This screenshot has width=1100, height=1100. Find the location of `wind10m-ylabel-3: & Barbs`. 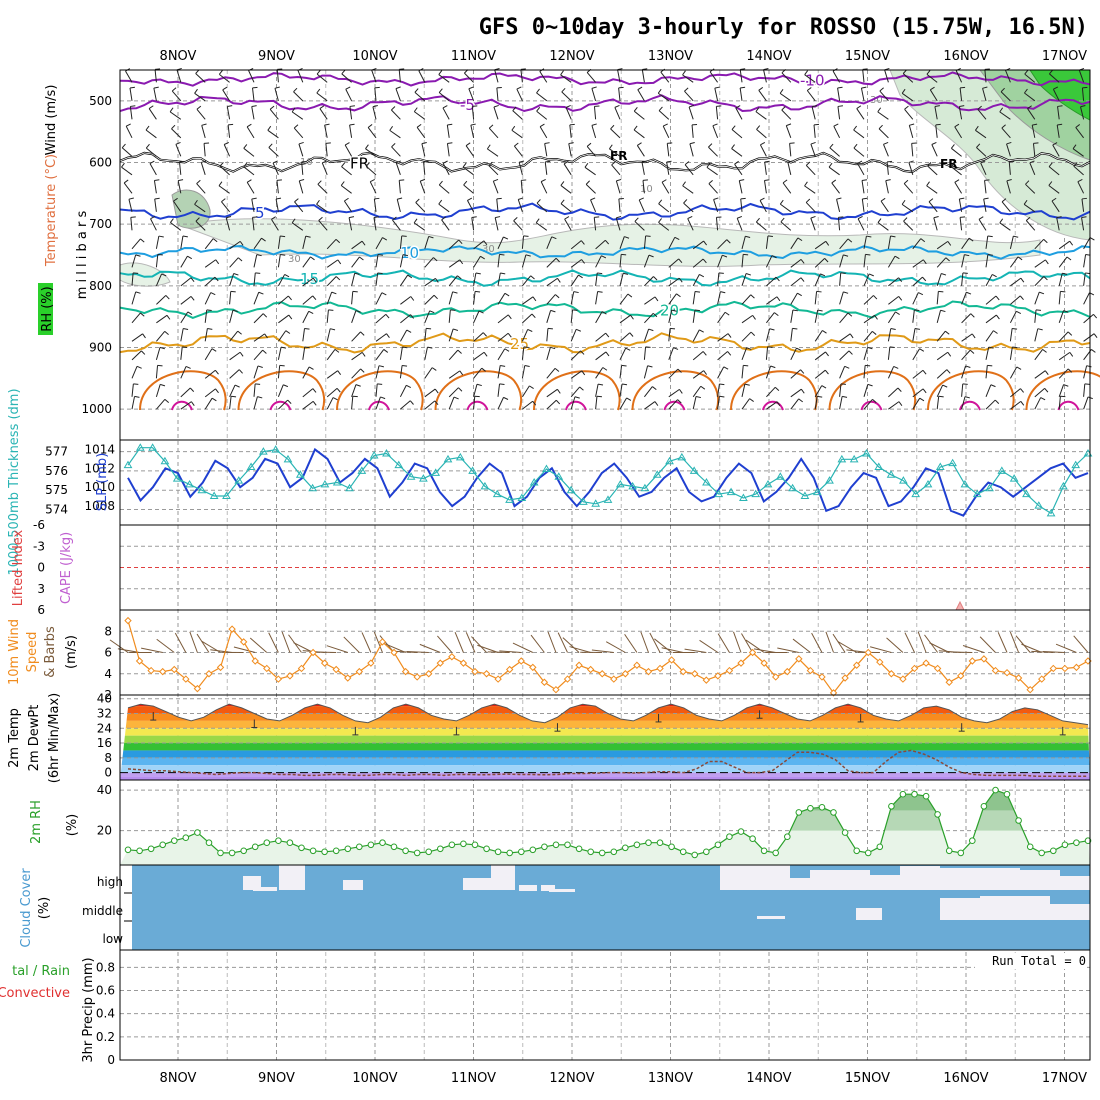

wind10m-ylabel-3: & Barbs is located at coordinates (50, 652).